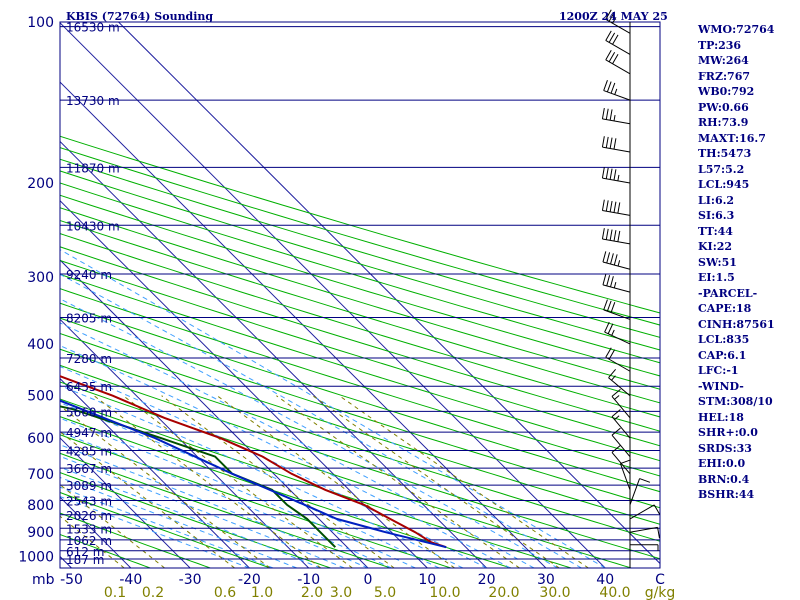 Image resolution: width=800 pixels, height=600 pixels. I want to click on index-item: EHI:0.0, so click(722, 463).